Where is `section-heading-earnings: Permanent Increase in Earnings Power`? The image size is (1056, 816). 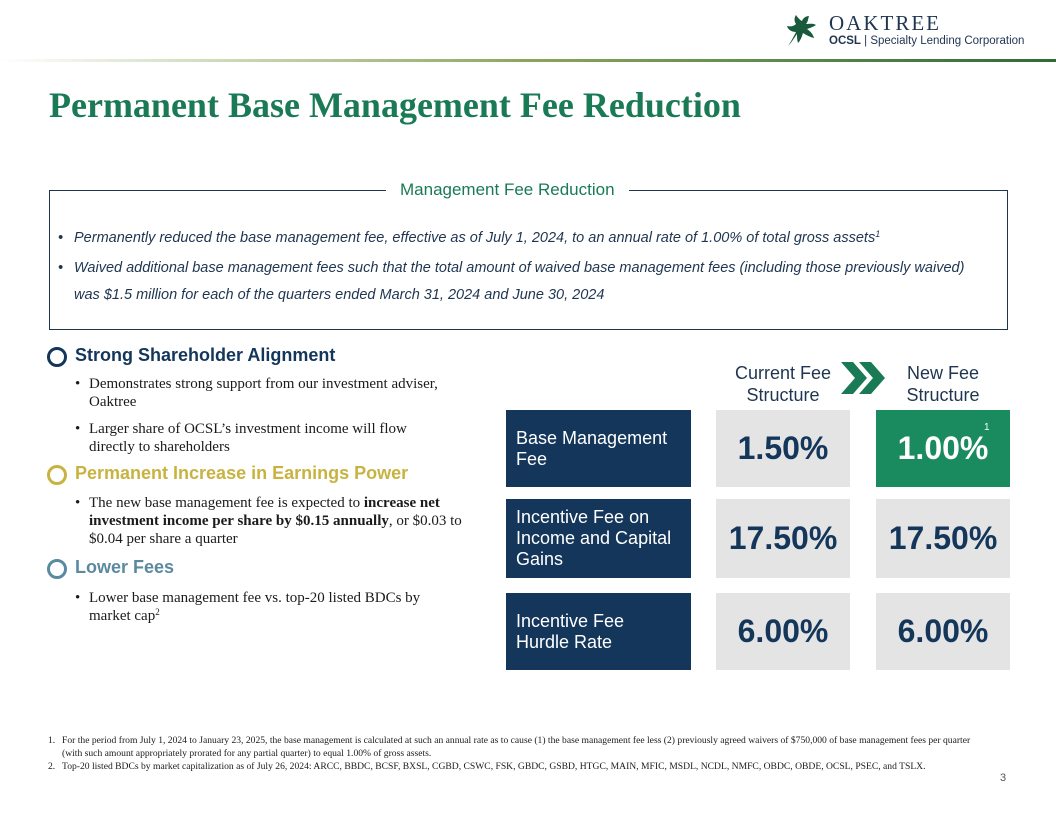 section-heading-earnings: Permanent Increase in Earnings Power is located at coordinates (242, 473).